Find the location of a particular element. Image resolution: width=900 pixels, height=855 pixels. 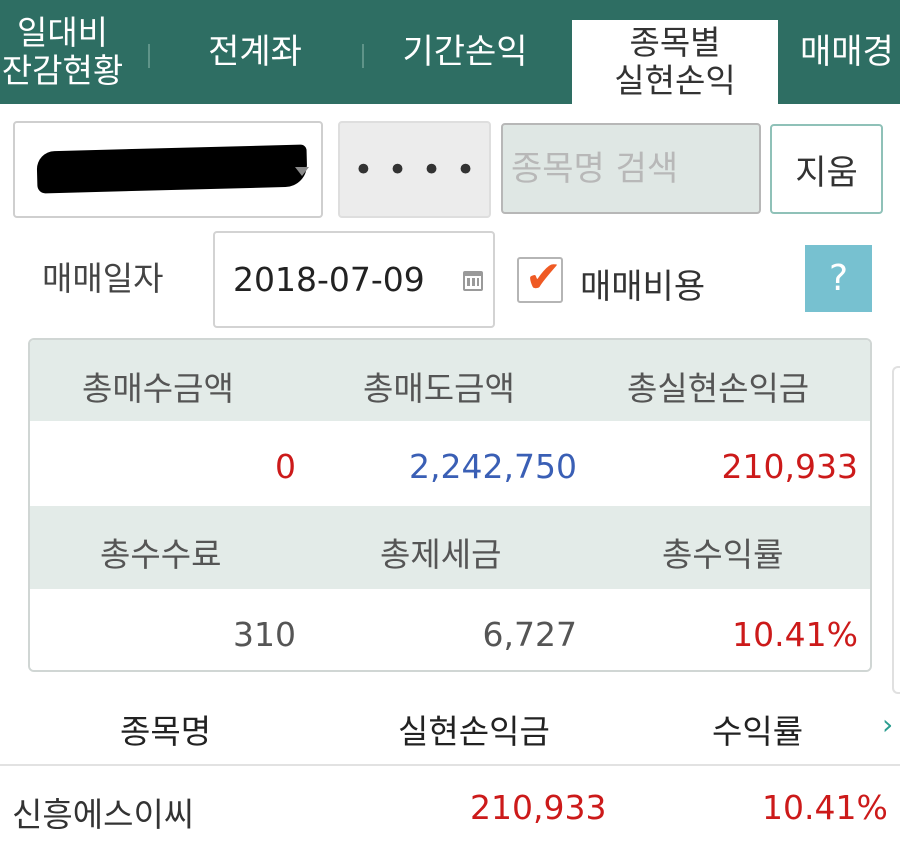

clear-button: 지움 is located at coordinates (826, 169).